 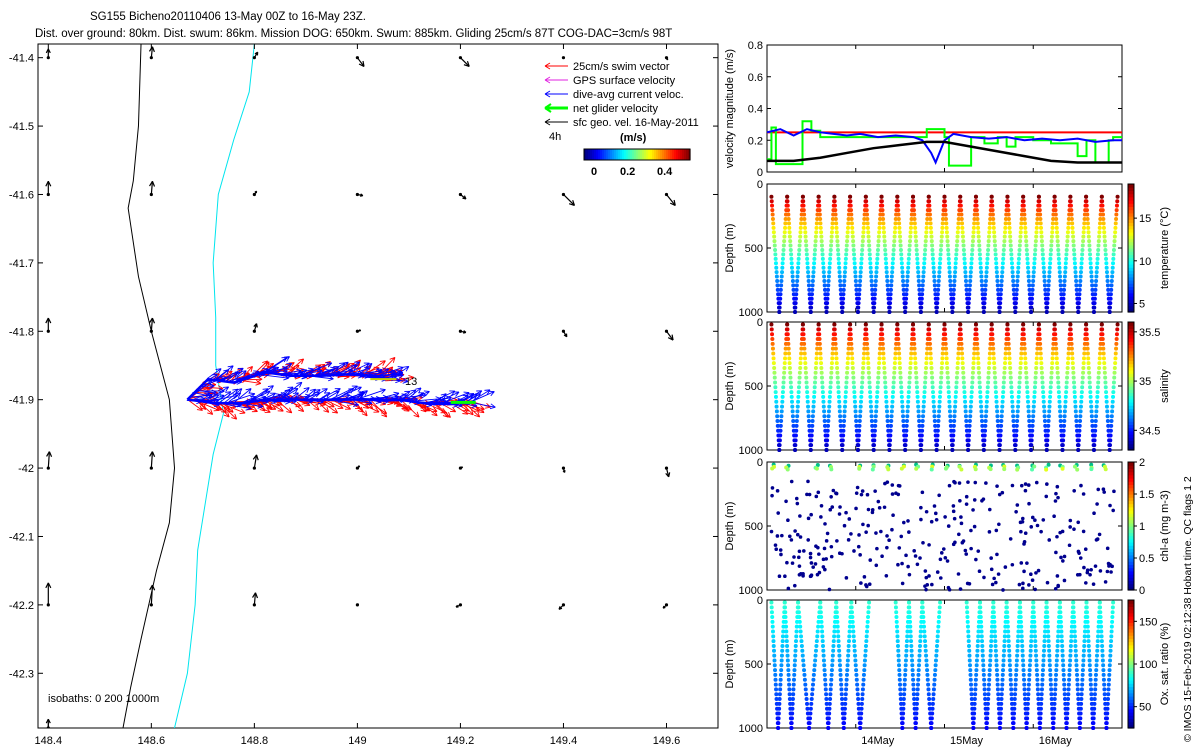 I want to click on panel-axes, so click(x=944, y=108).